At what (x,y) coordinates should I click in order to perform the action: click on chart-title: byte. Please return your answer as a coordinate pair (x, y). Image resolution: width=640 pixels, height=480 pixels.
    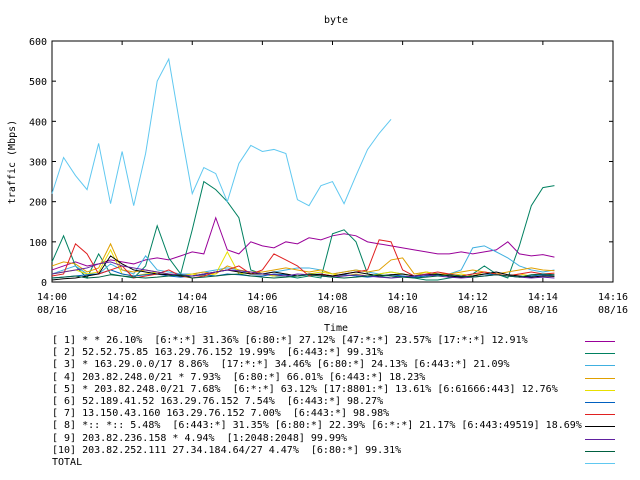
    Looking at the image, I should click on (336, 20).